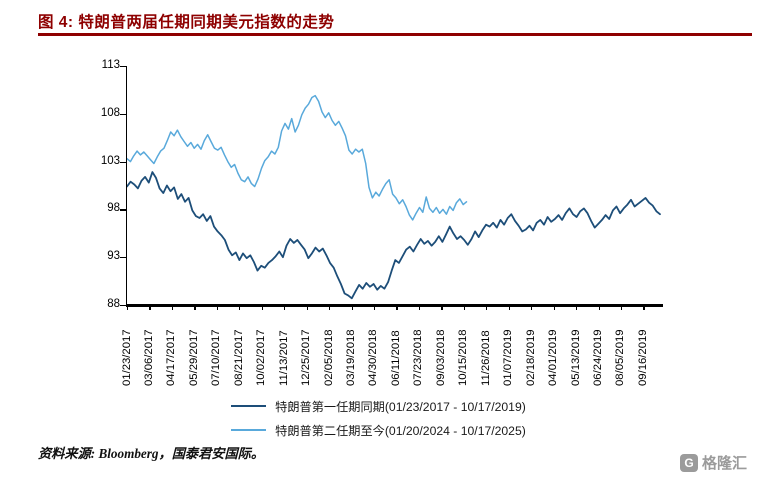 Image resolution: width=757 pixels, height=480 pixels. Describe the element at coordinates (216, 357) in the screenshot. I see `x-tick-label: 07/10/2017` at that location.